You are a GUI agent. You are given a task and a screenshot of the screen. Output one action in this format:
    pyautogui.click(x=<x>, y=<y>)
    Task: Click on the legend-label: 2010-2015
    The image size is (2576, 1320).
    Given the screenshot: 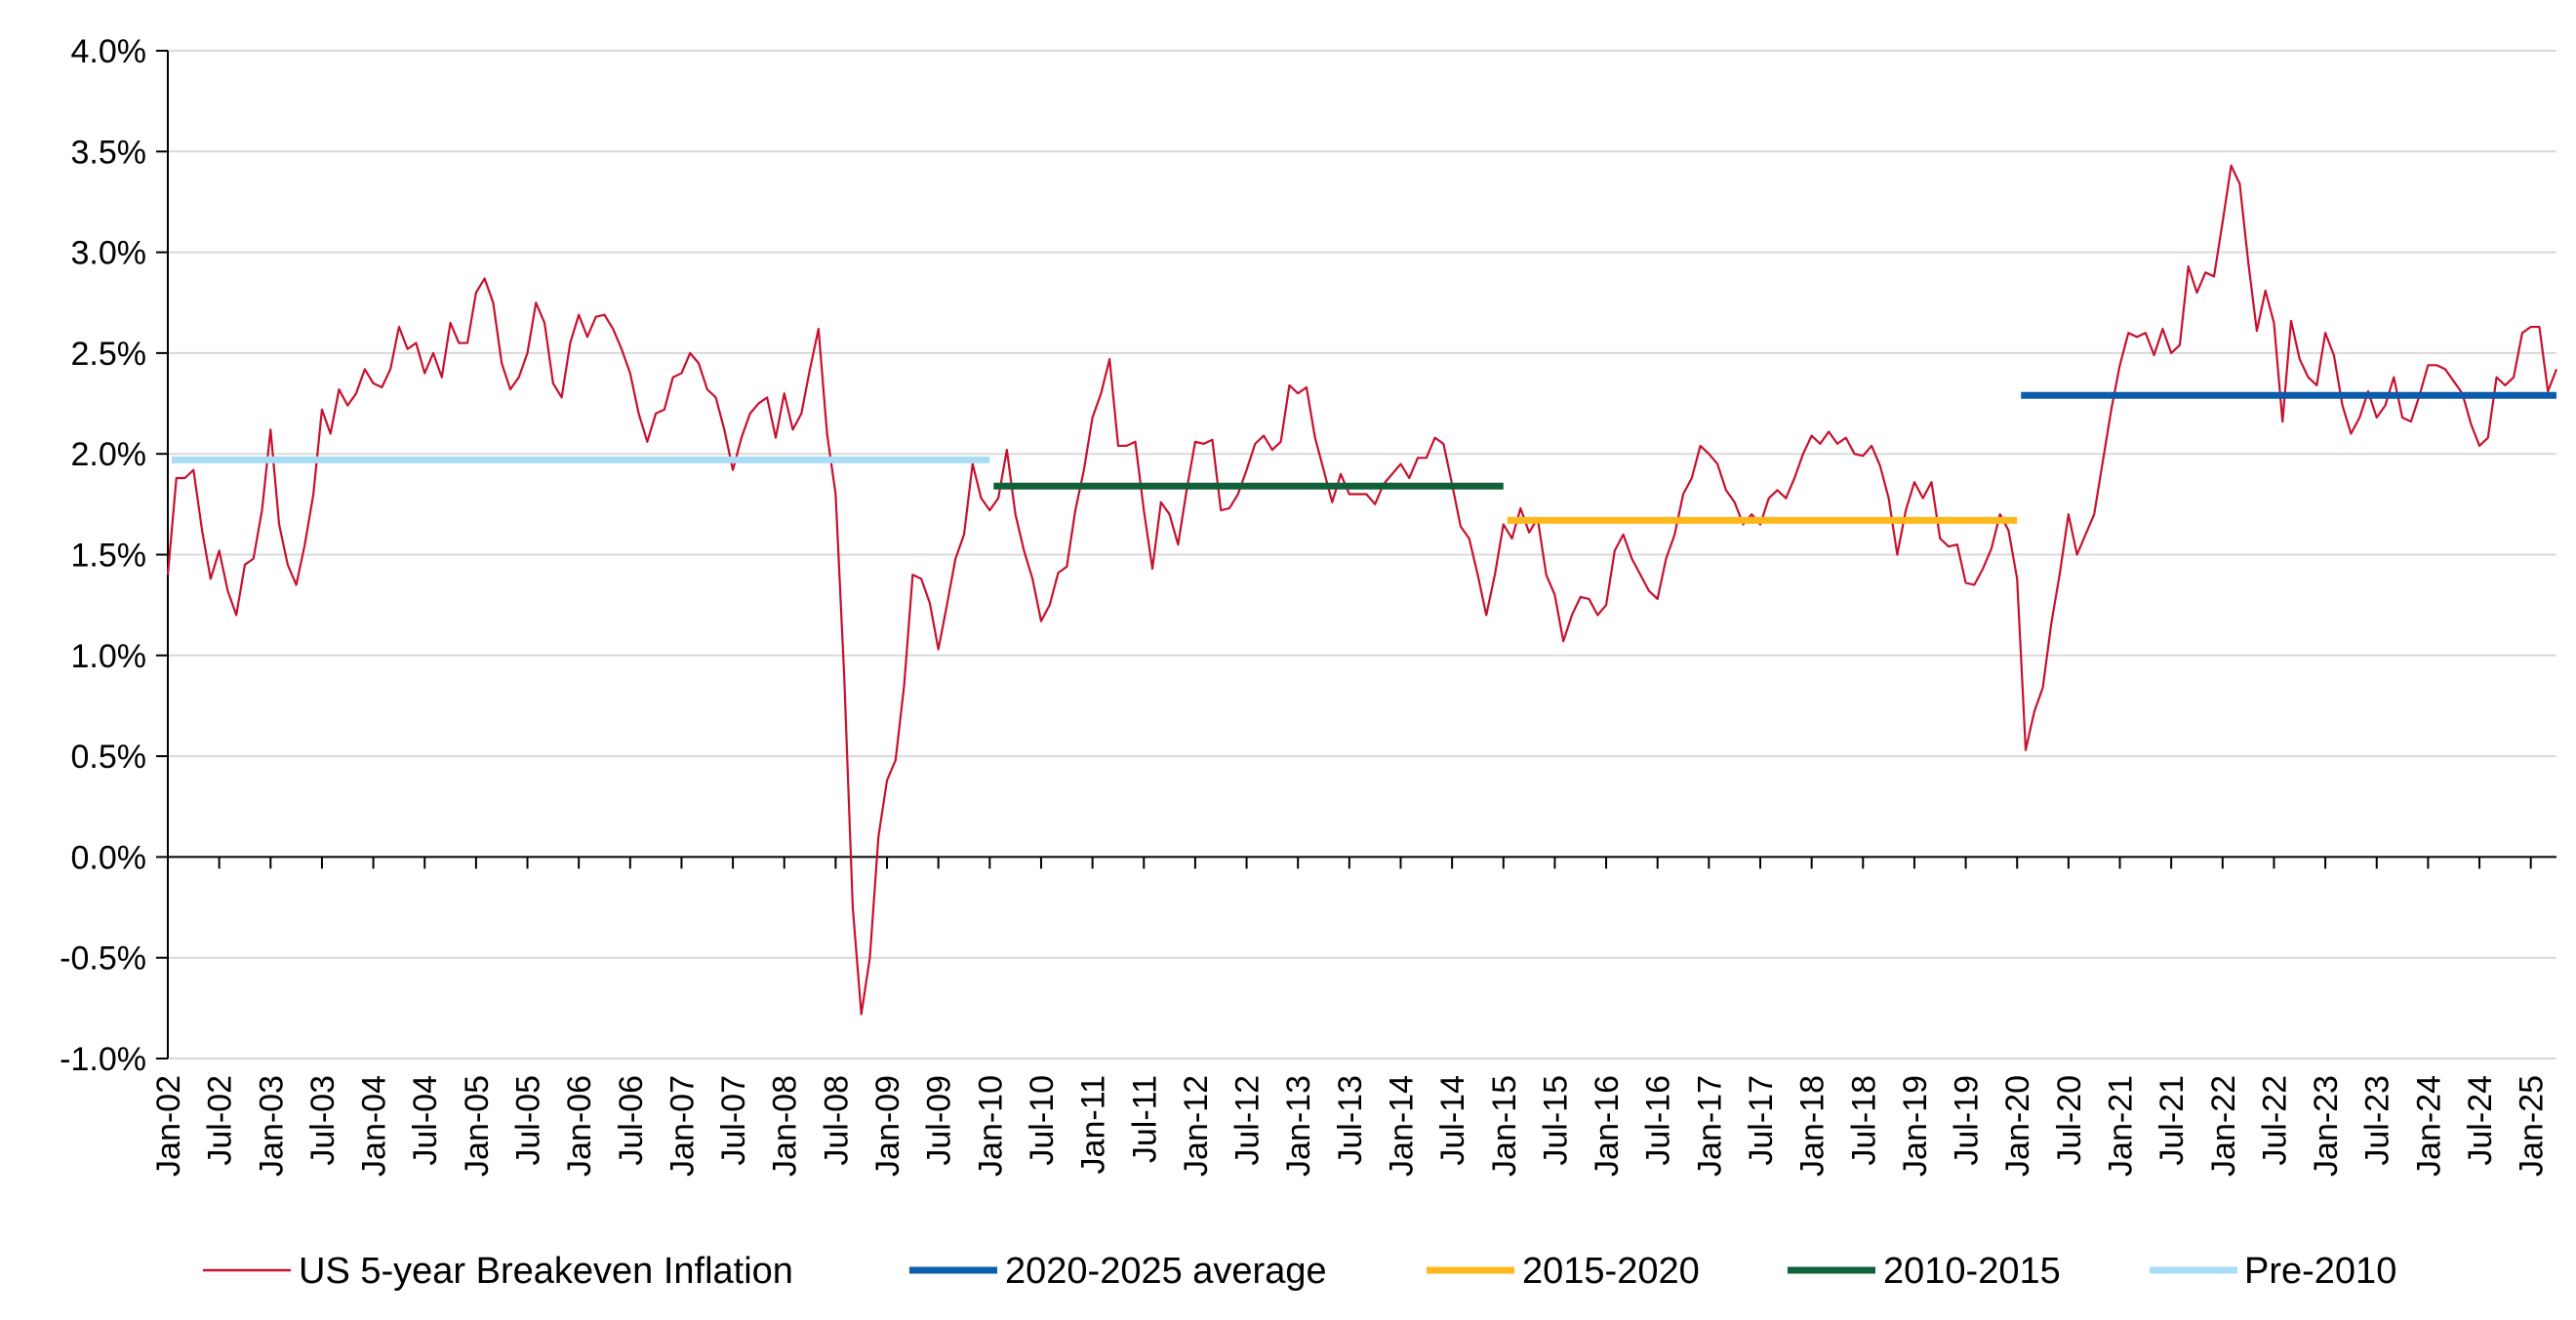 What is the action you would take?
    pyautogui.click(x=1972, y=1271)
    